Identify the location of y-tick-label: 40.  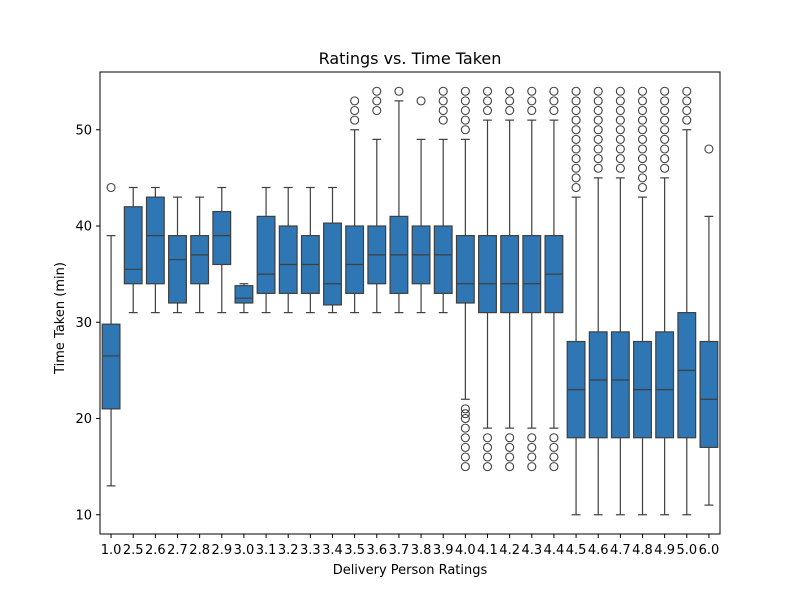
(83, 227).